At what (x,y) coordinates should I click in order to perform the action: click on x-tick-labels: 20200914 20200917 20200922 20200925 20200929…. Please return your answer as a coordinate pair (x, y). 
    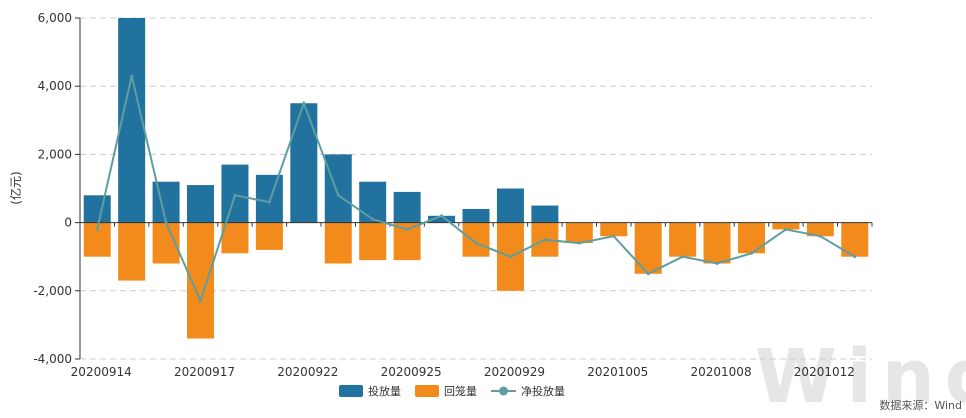
    Looking at the image, I should click on (463, 372).